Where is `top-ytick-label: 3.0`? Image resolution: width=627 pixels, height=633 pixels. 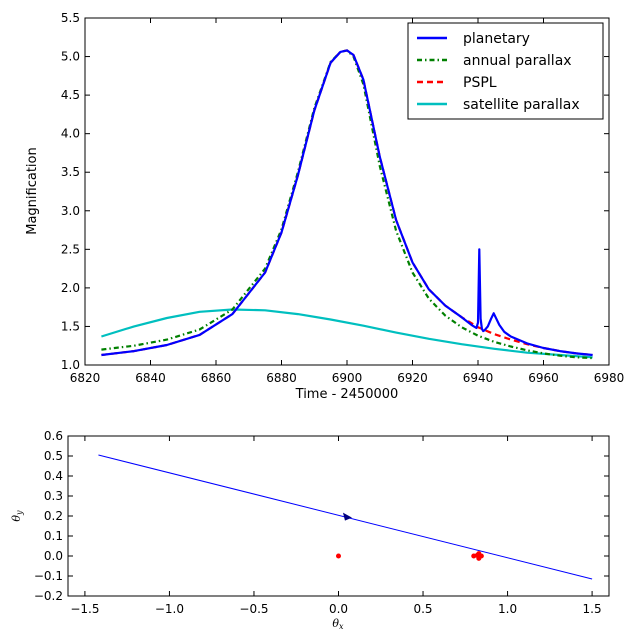 top-ytick-label: 3.0 is located at coordinates (70, 211).